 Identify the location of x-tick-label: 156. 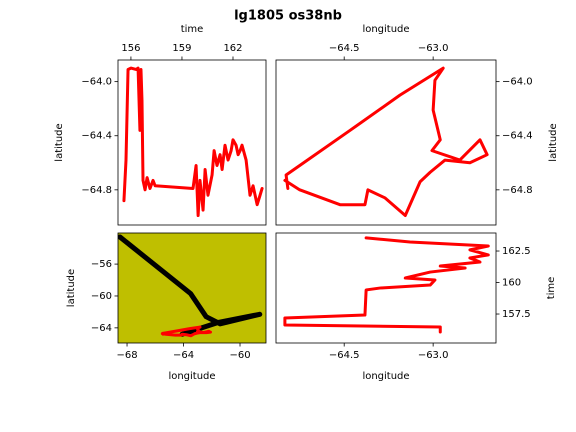
(130, 48).